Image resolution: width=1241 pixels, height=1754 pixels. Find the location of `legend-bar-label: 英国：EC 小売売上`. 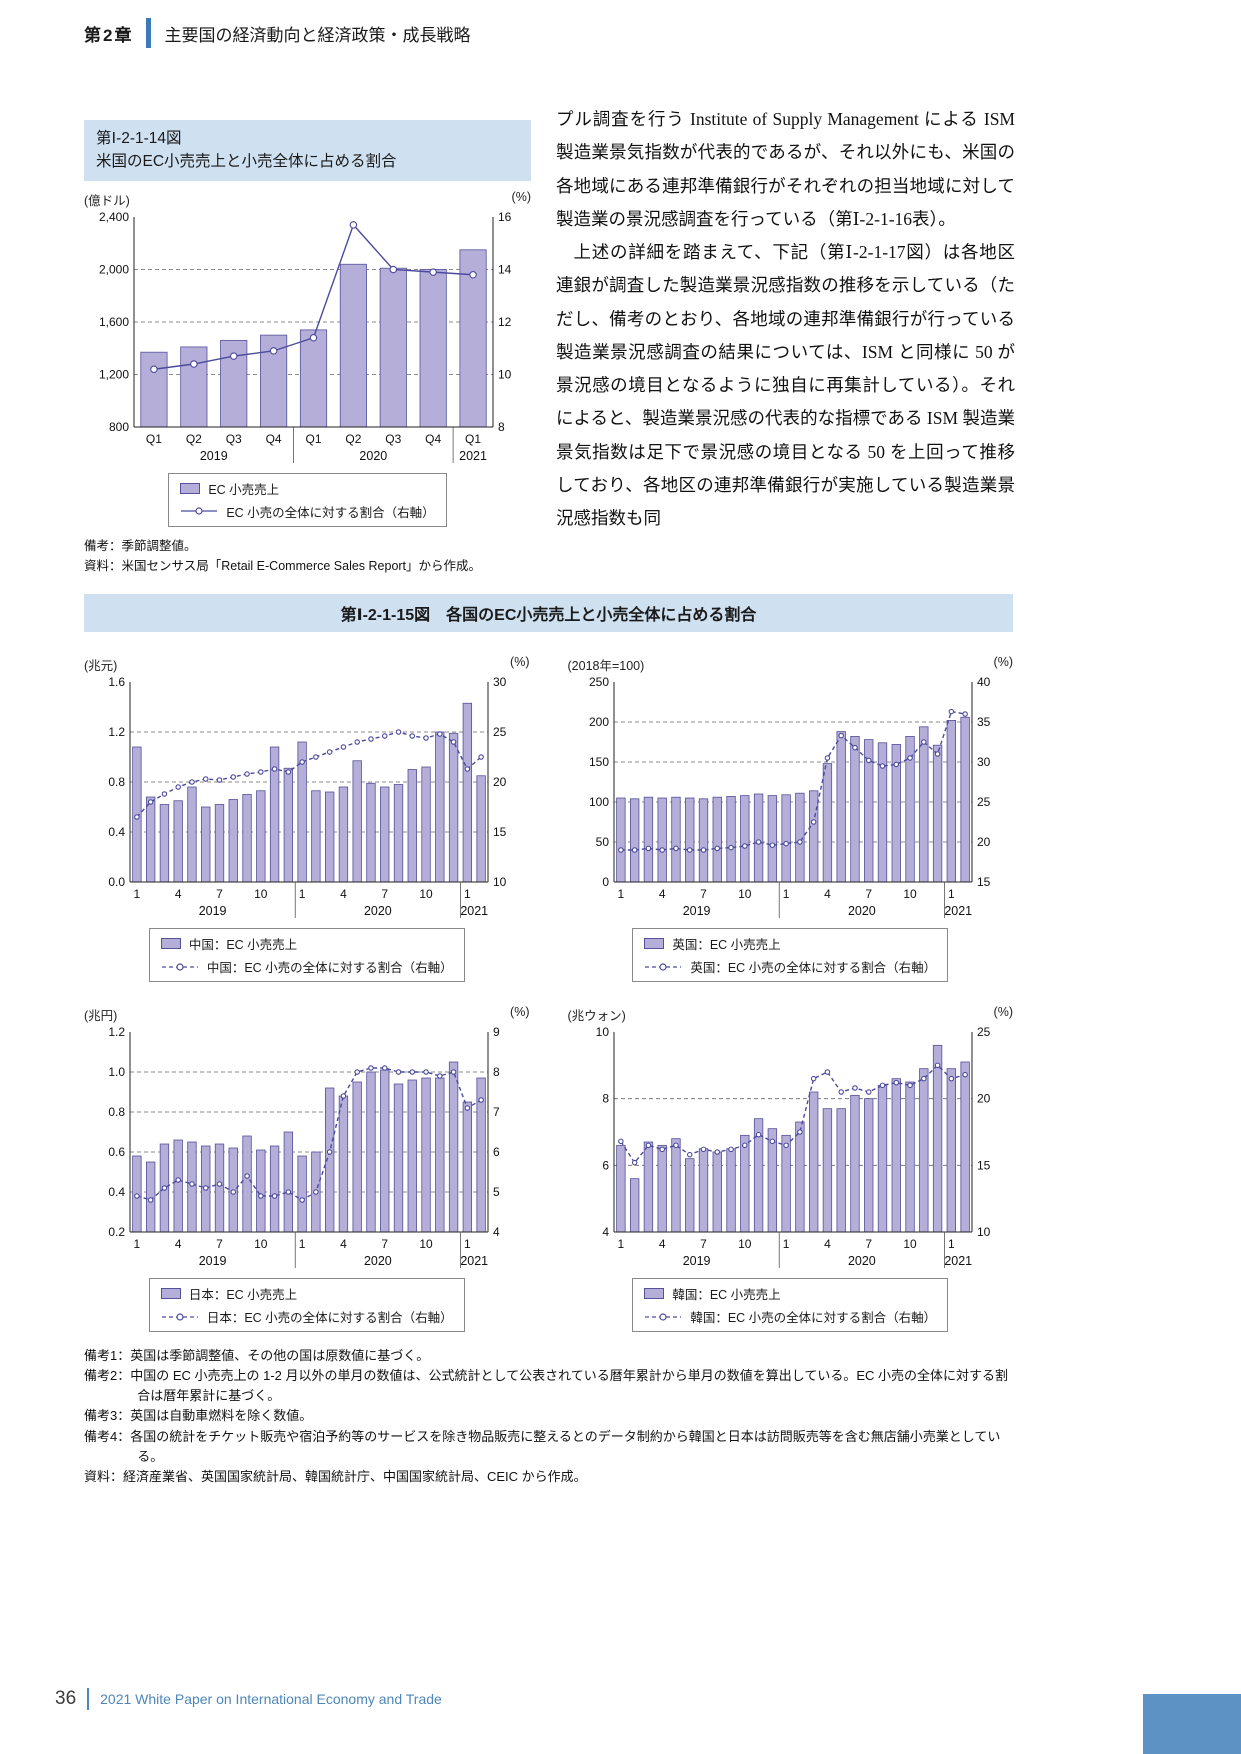

legend-bar-label: 英国：EC 小売売上 is located at coordinates (726, 945).